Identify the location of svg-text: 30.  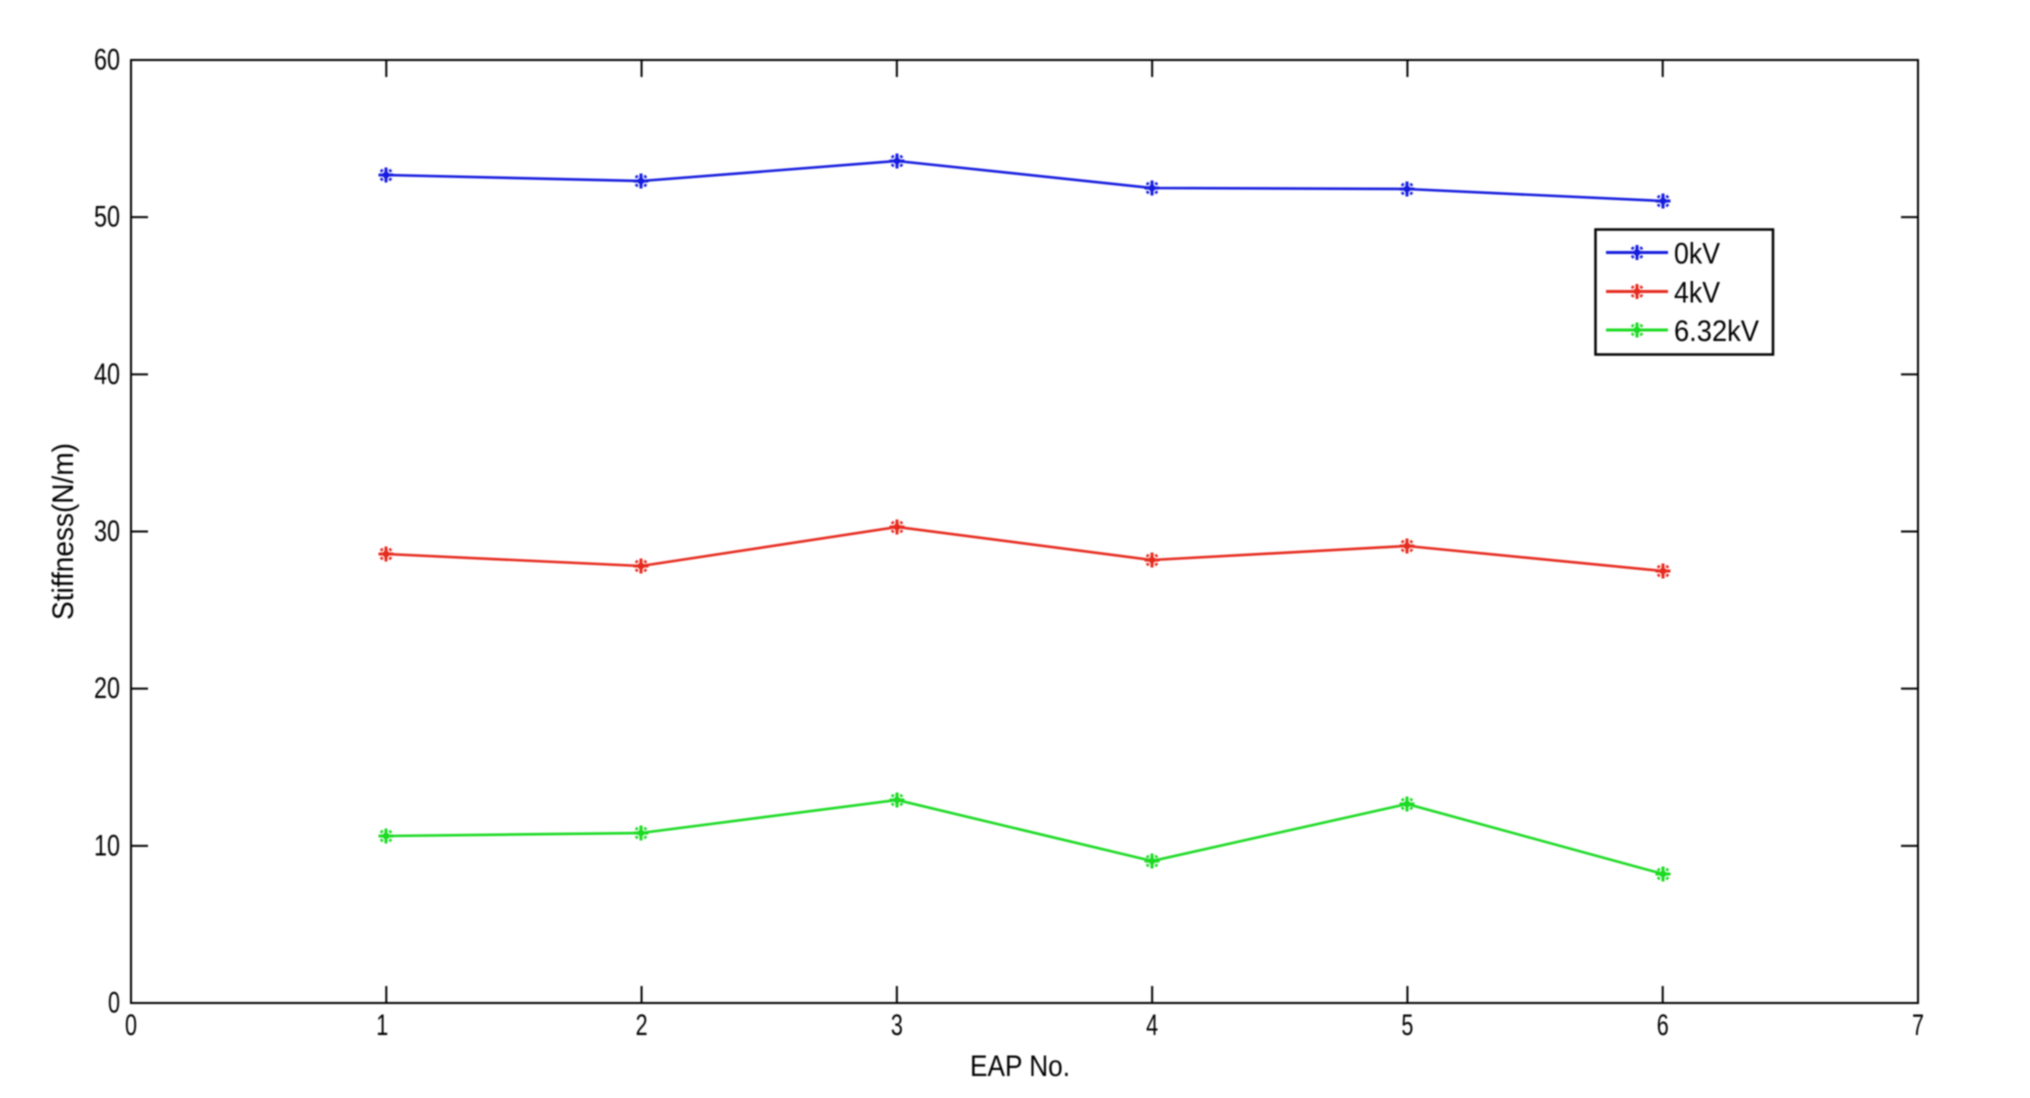
(107, 531).